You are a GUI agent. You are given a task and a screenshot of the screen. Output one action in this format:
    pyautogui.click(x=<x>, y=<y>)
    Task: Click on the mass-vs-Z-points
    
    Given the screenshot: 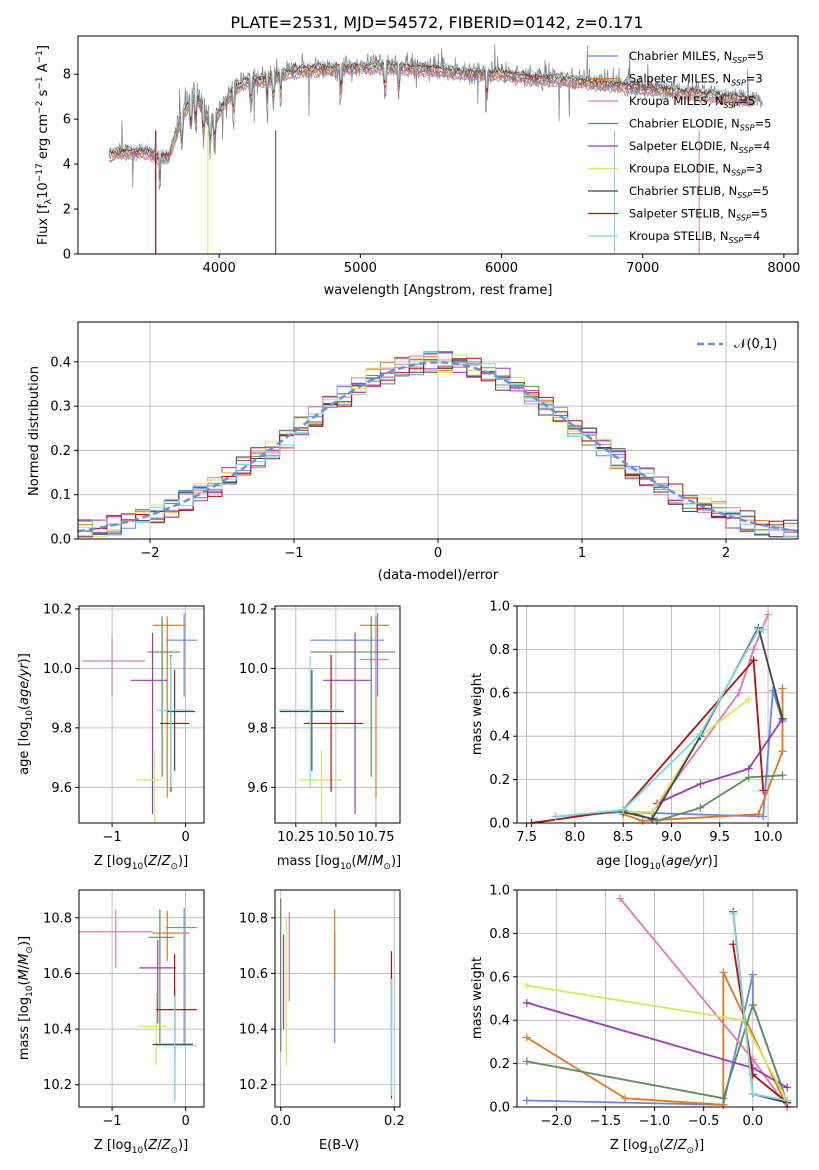 What is the action you would take?
    pyautogui.click(x=138, y=1005)
    